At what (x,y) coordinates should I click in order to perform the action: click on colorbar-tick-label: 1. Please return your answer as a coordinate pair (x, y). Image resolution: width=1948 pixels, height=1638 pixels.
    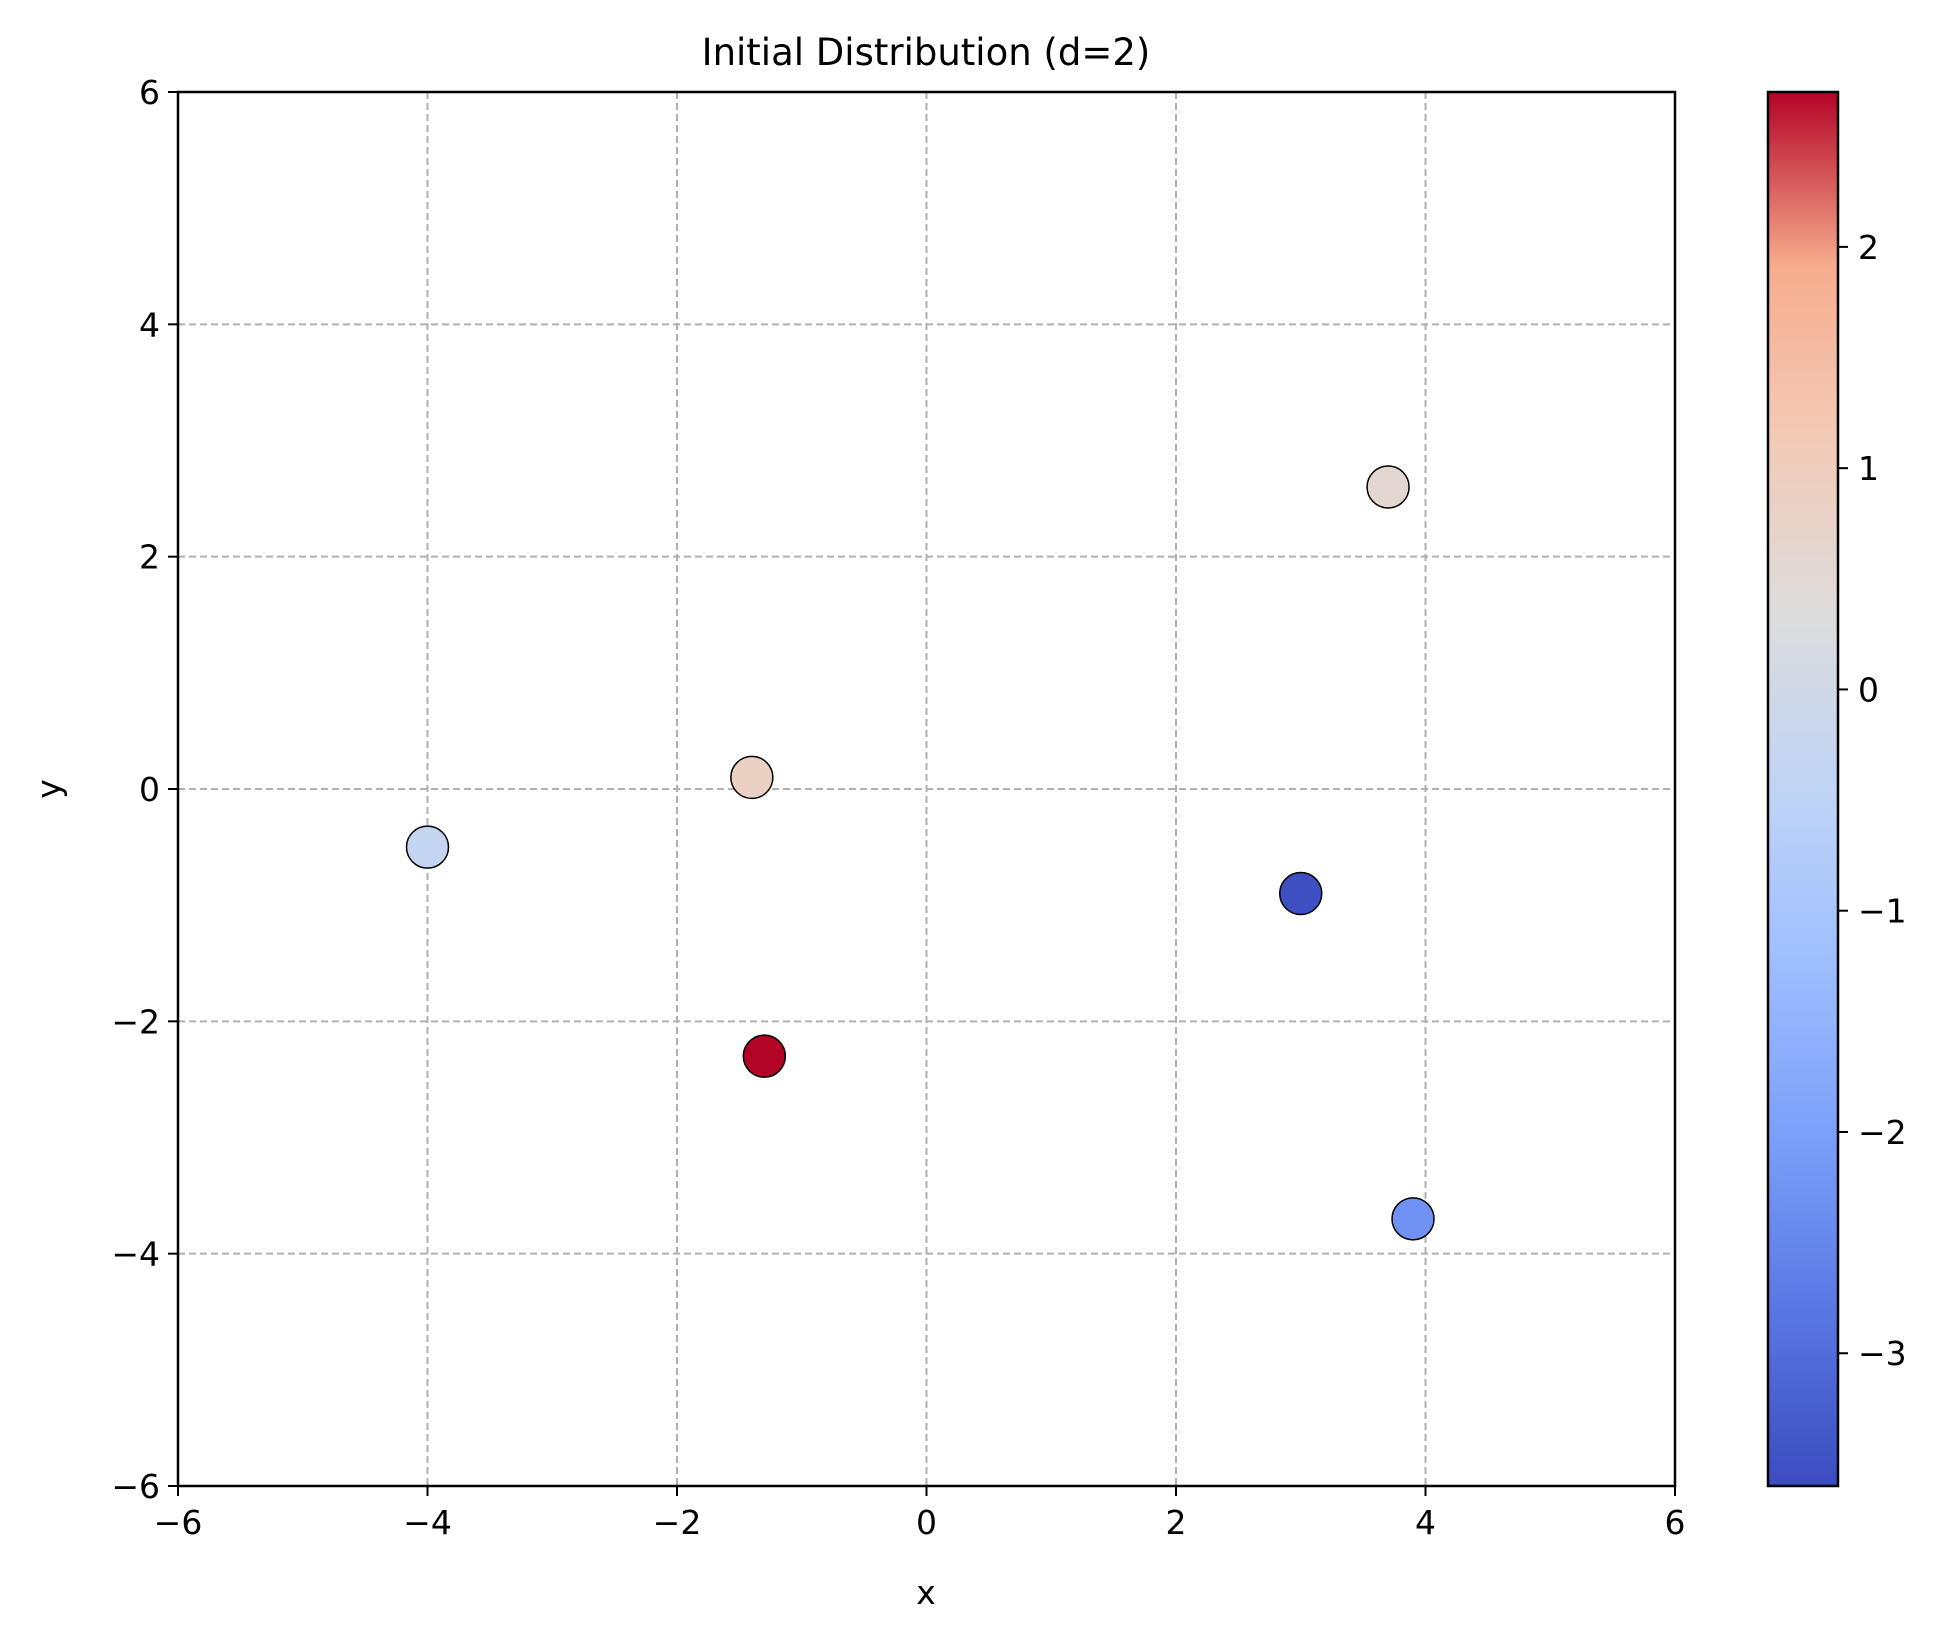
    Looking at the image, I should click on (1868, 468).